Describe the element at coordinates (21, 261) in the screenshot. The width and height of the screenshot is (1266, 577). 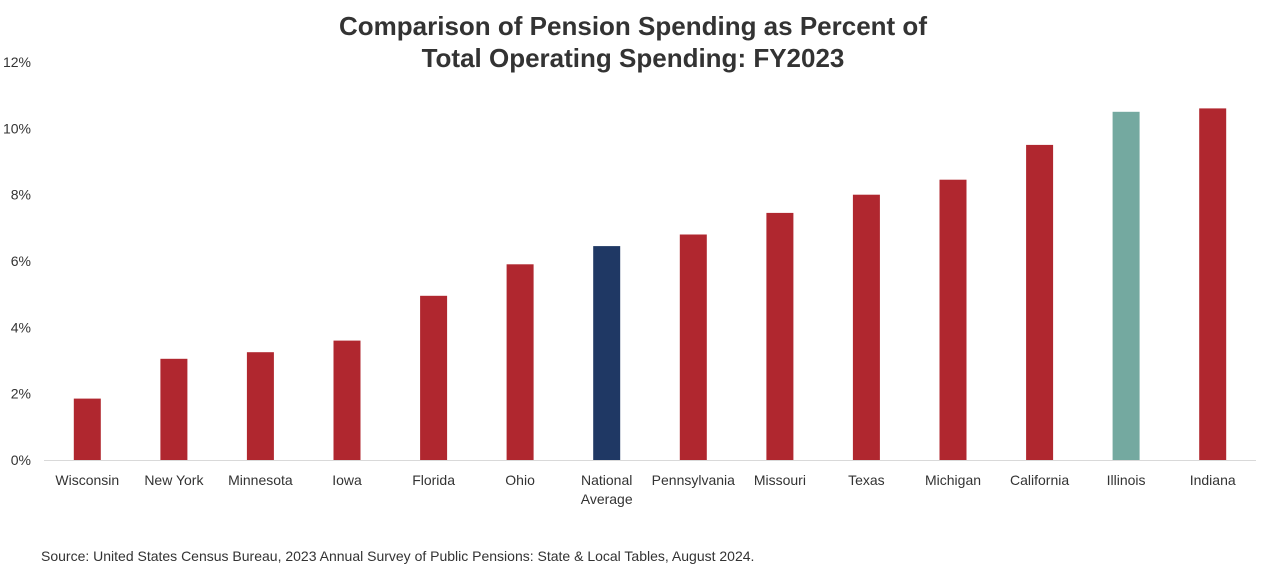
I see `y-tick-label: 6%` at that location.